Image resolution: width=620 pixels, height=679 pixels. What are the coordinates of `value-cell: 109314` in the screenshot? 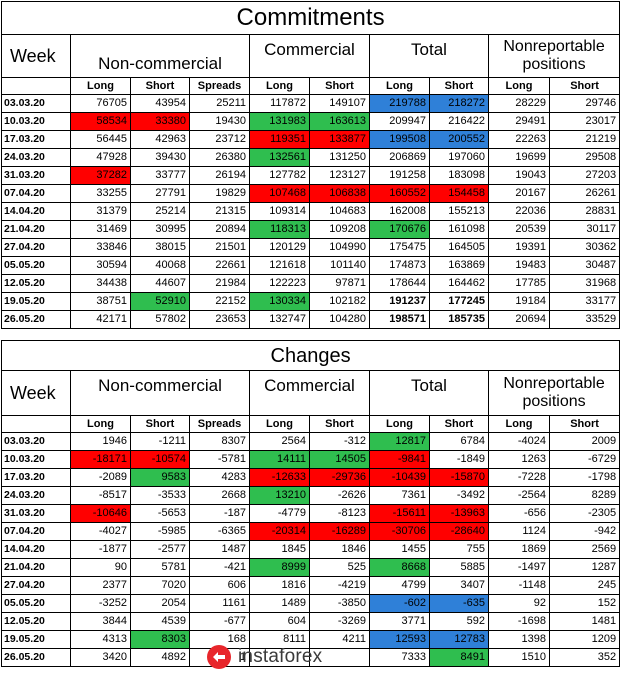 It's located at (279, 211).